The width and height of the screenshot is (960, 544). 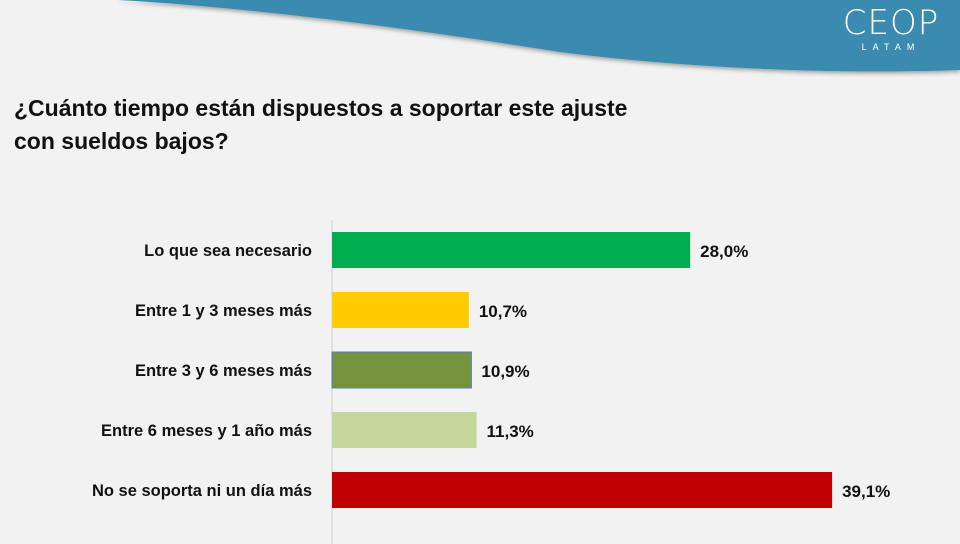 What do you see at coordinates (503, 311) in the screenshot?
I see `value-label: 10,7%` at bounding box center [503, 311].